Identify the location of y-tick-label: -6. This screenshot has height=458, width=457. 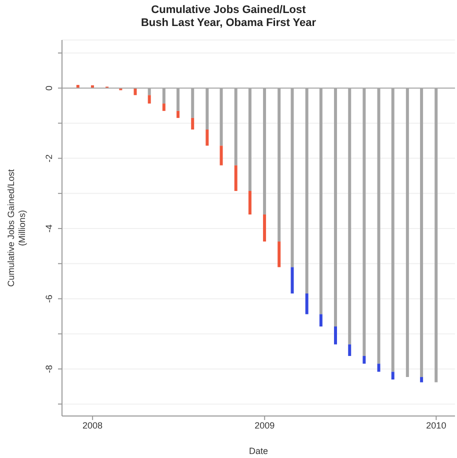
(49, 298).